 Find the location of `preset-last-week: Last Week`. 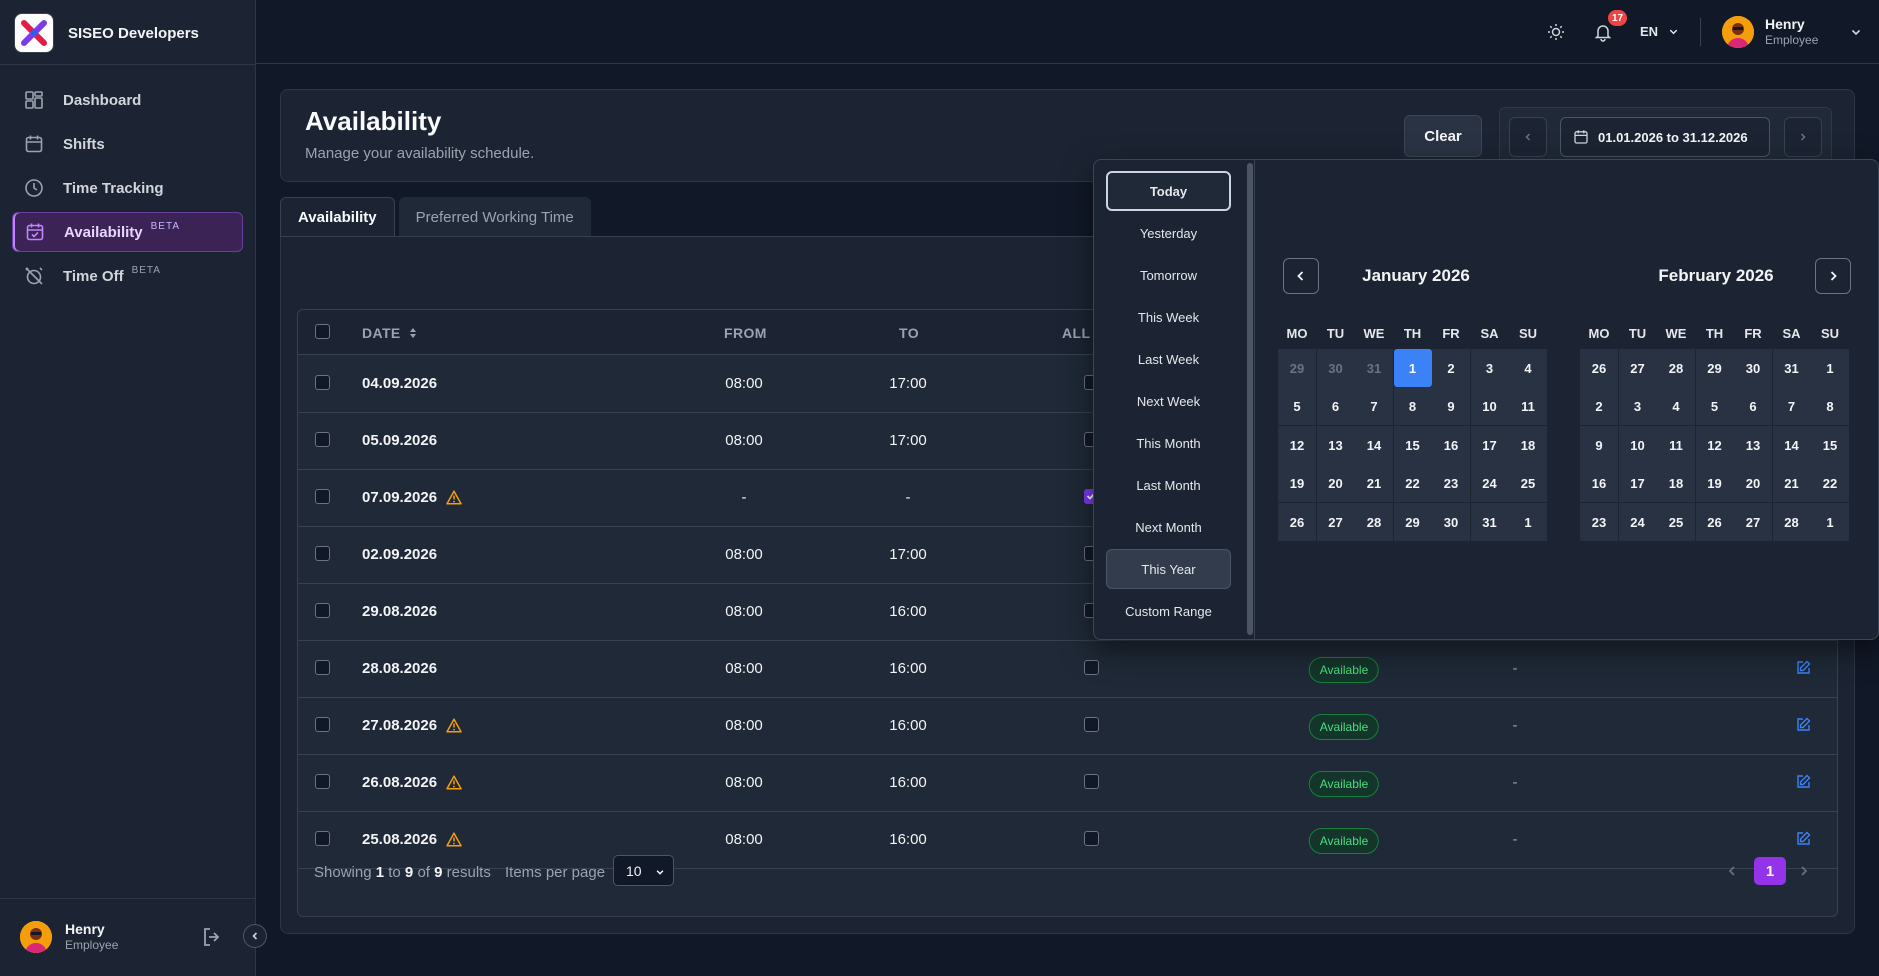

preset-last-week: Last Week is located at coordinates (1168, 359).